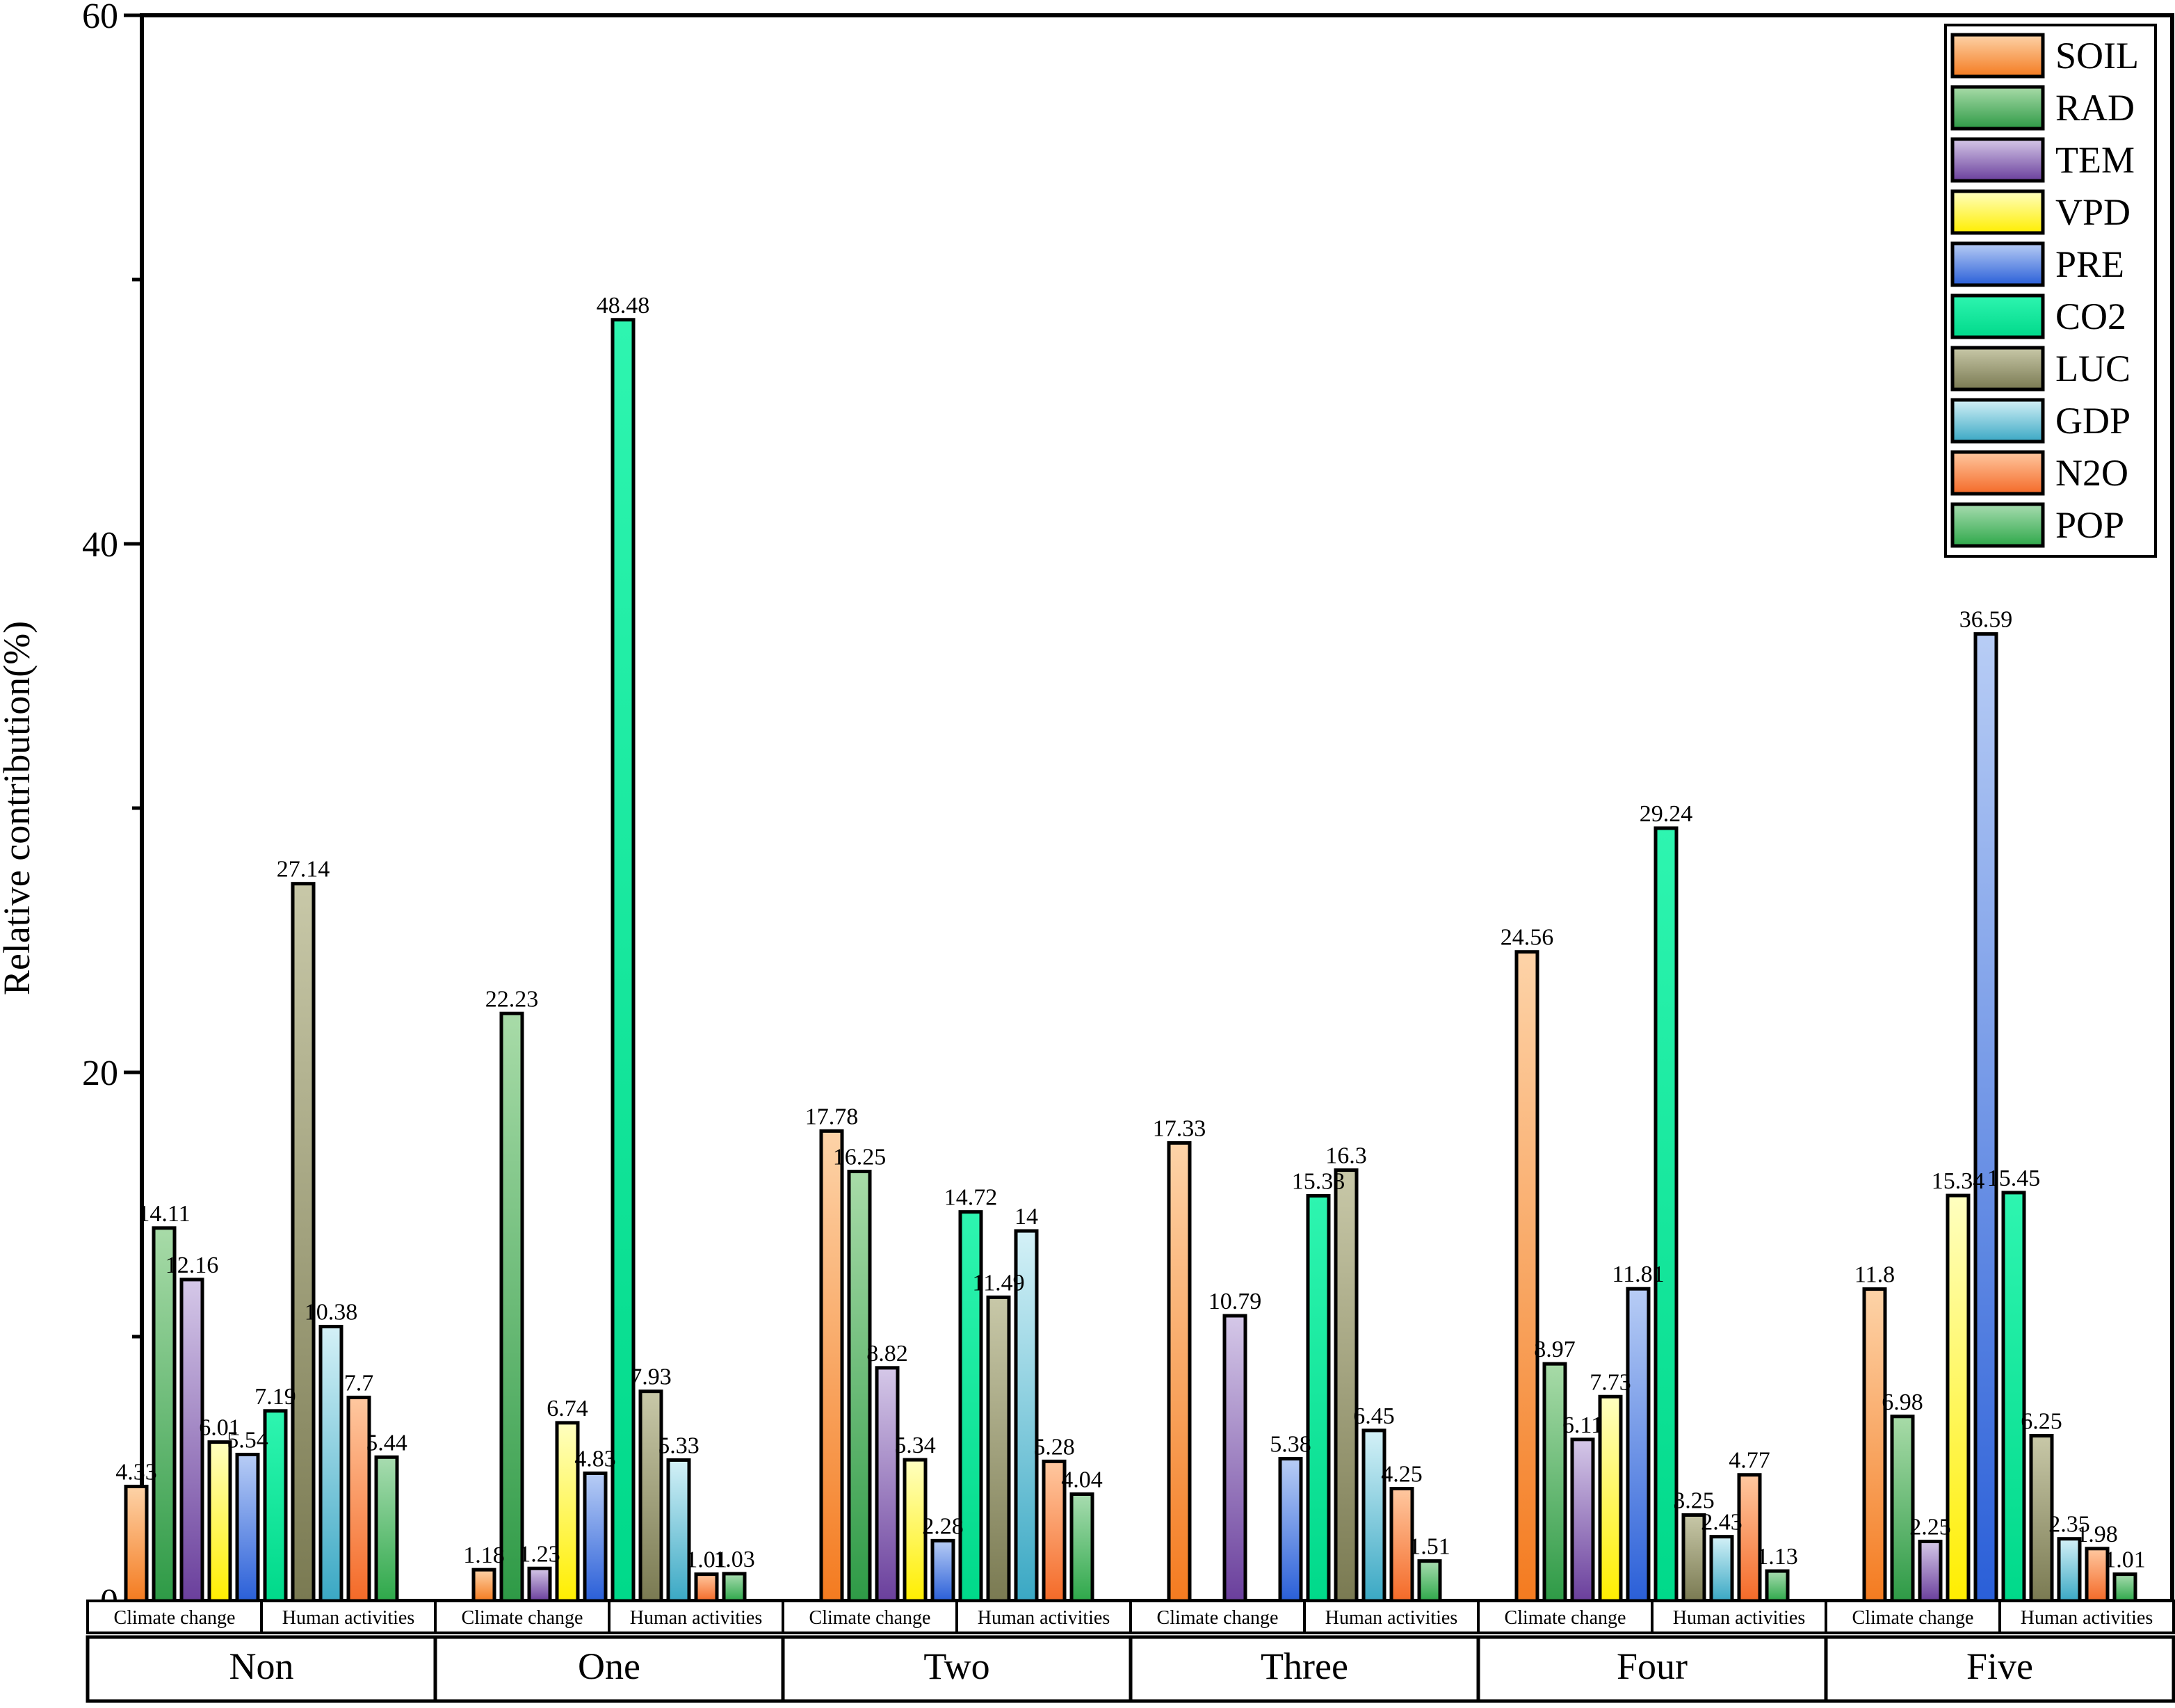 Image resolution: width=2175 pixels, height=1708 pixels. What do you see at coordinates (303, 870) in the screenshot?
I see `data-label: 27.14` at bounding box center [303, 870].